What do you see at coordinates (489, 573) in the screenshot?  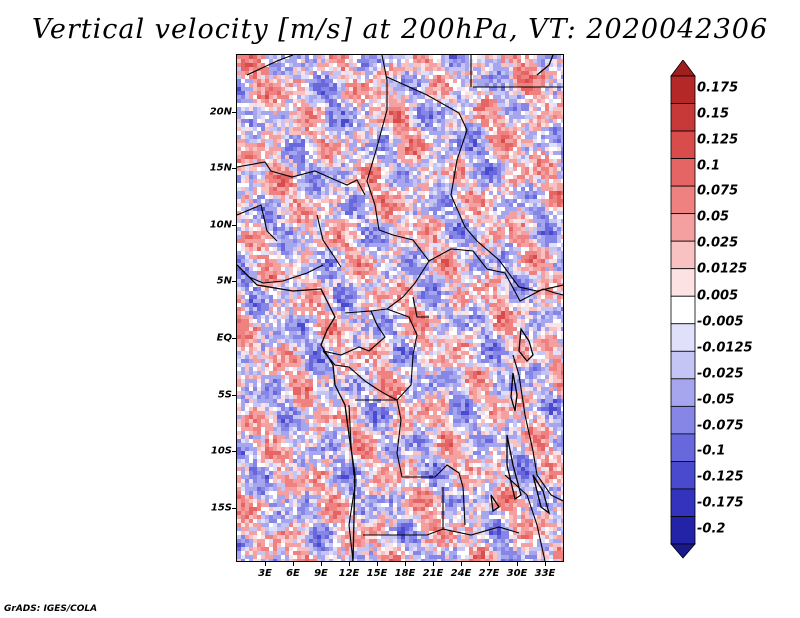 I see `lon-label: 27E` at bounding box center [489, 573].